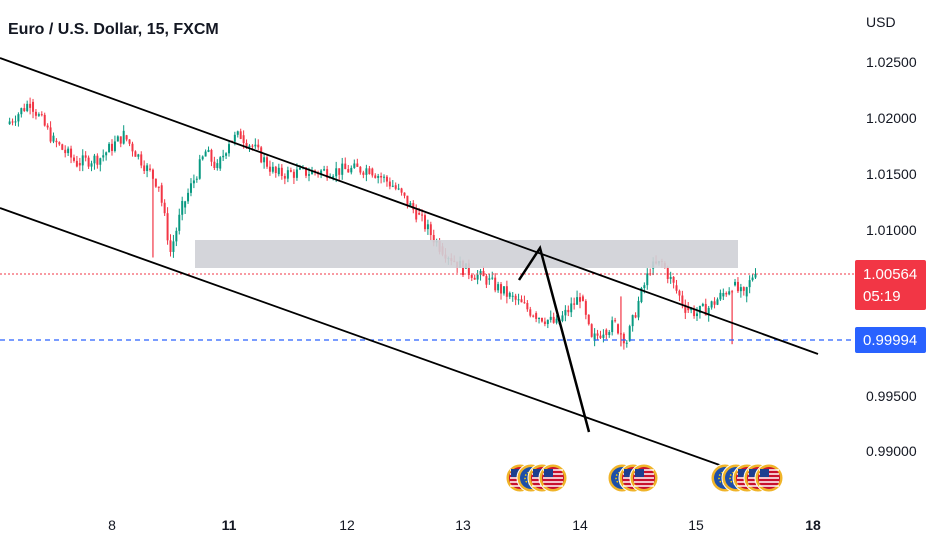  I want to click on price-tick: 1.01500, so click(891, 174).